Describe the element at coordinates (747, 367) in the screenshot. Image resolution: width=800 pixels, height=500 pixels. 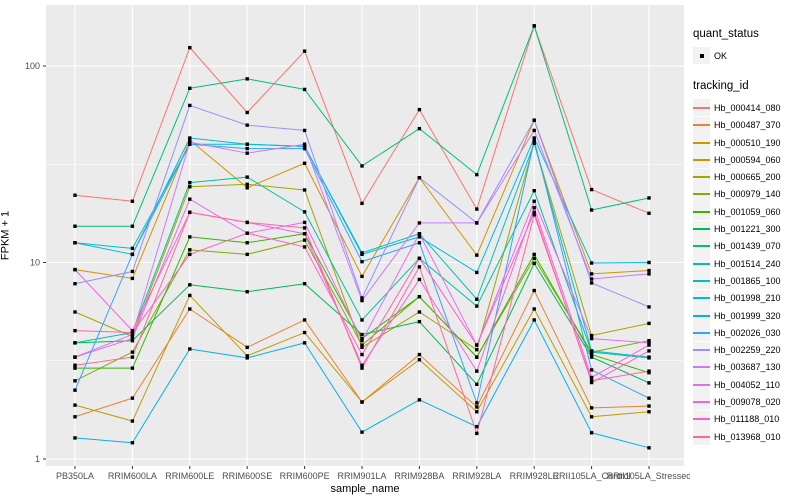
I see `legend-item-label: Hb_003687_130` at that location.